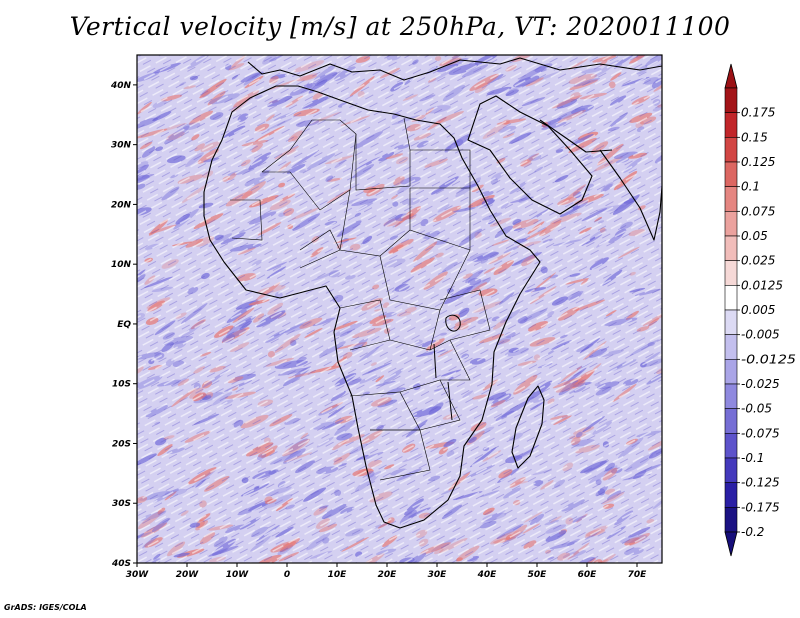 Image resolution: width=800 pixels, height=618 pixels. Describe the element at coordinates (630, 195) in the screenshot. I see `india-coastline` at that location.